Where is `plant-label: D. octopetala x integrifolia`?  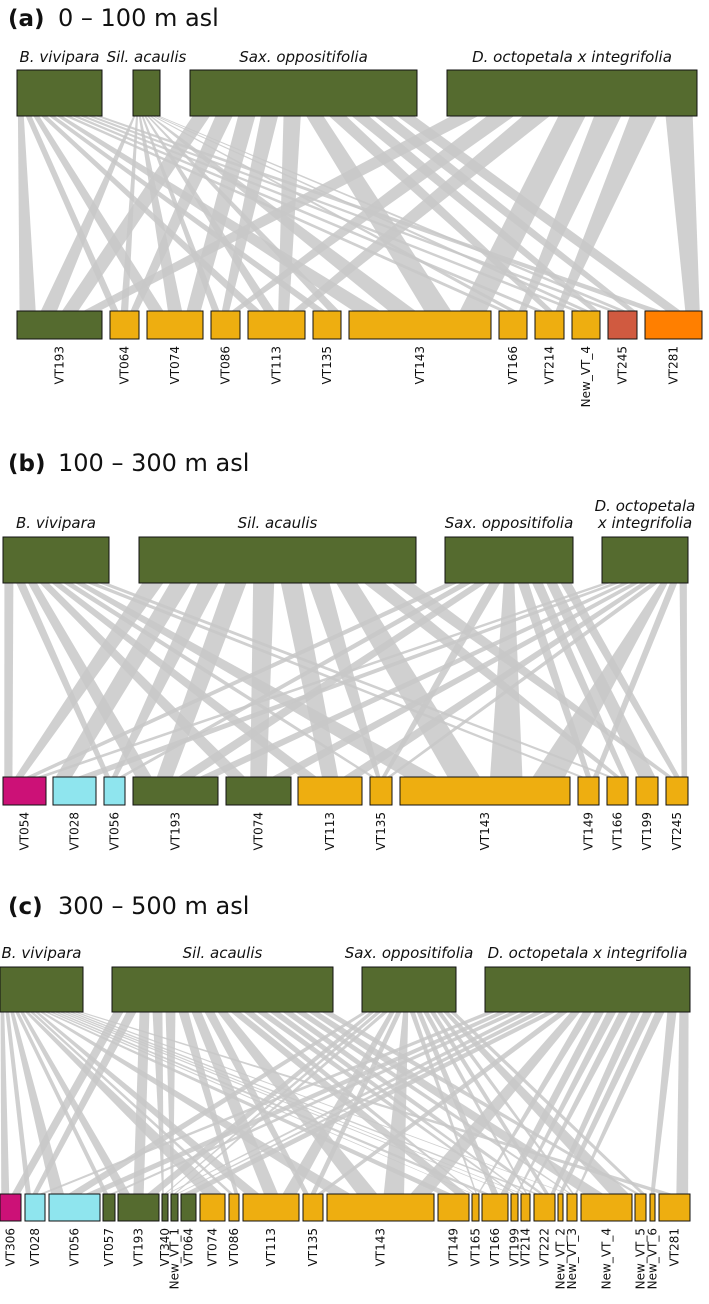 plant-label: D. octopetala x integrifolia is located at coordinates (588, 953).